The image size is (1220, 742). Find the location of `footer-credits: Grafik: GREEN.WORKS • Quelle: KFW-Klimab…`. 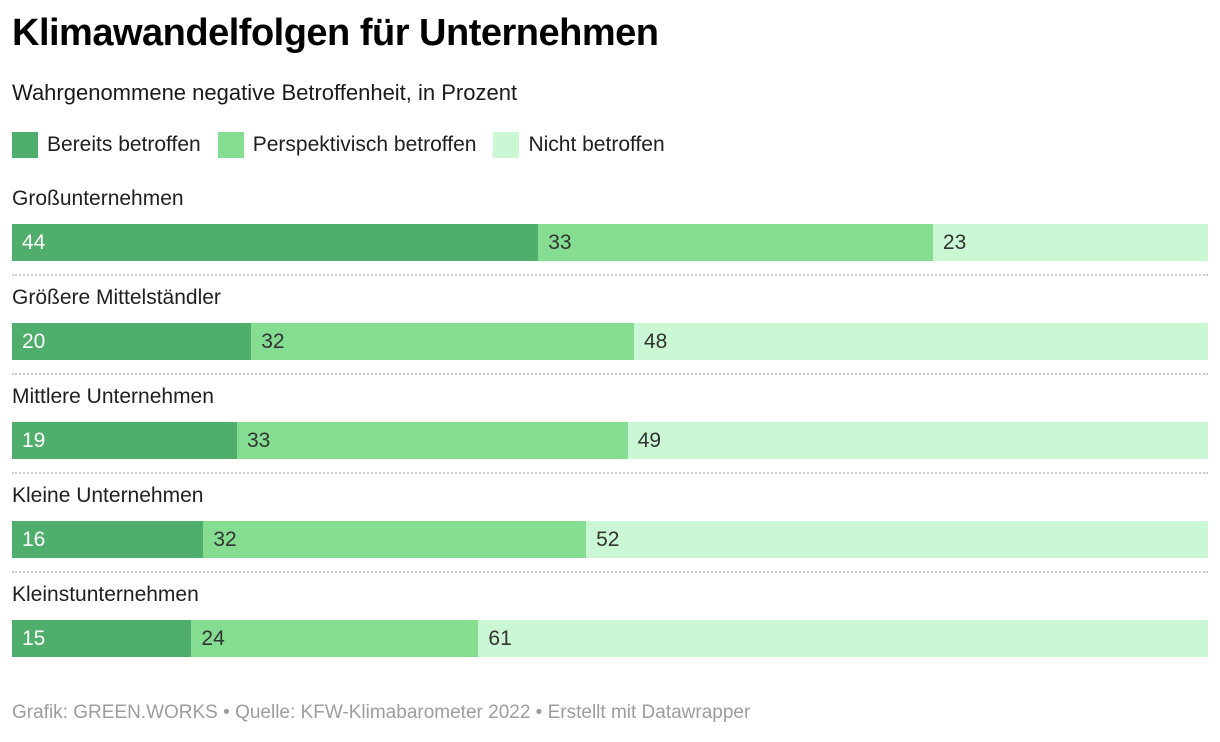

footer-credits: Grafik: GREEN.WORKS • Quelle: KFW-Klimab… is located at coordinates (381, 712).